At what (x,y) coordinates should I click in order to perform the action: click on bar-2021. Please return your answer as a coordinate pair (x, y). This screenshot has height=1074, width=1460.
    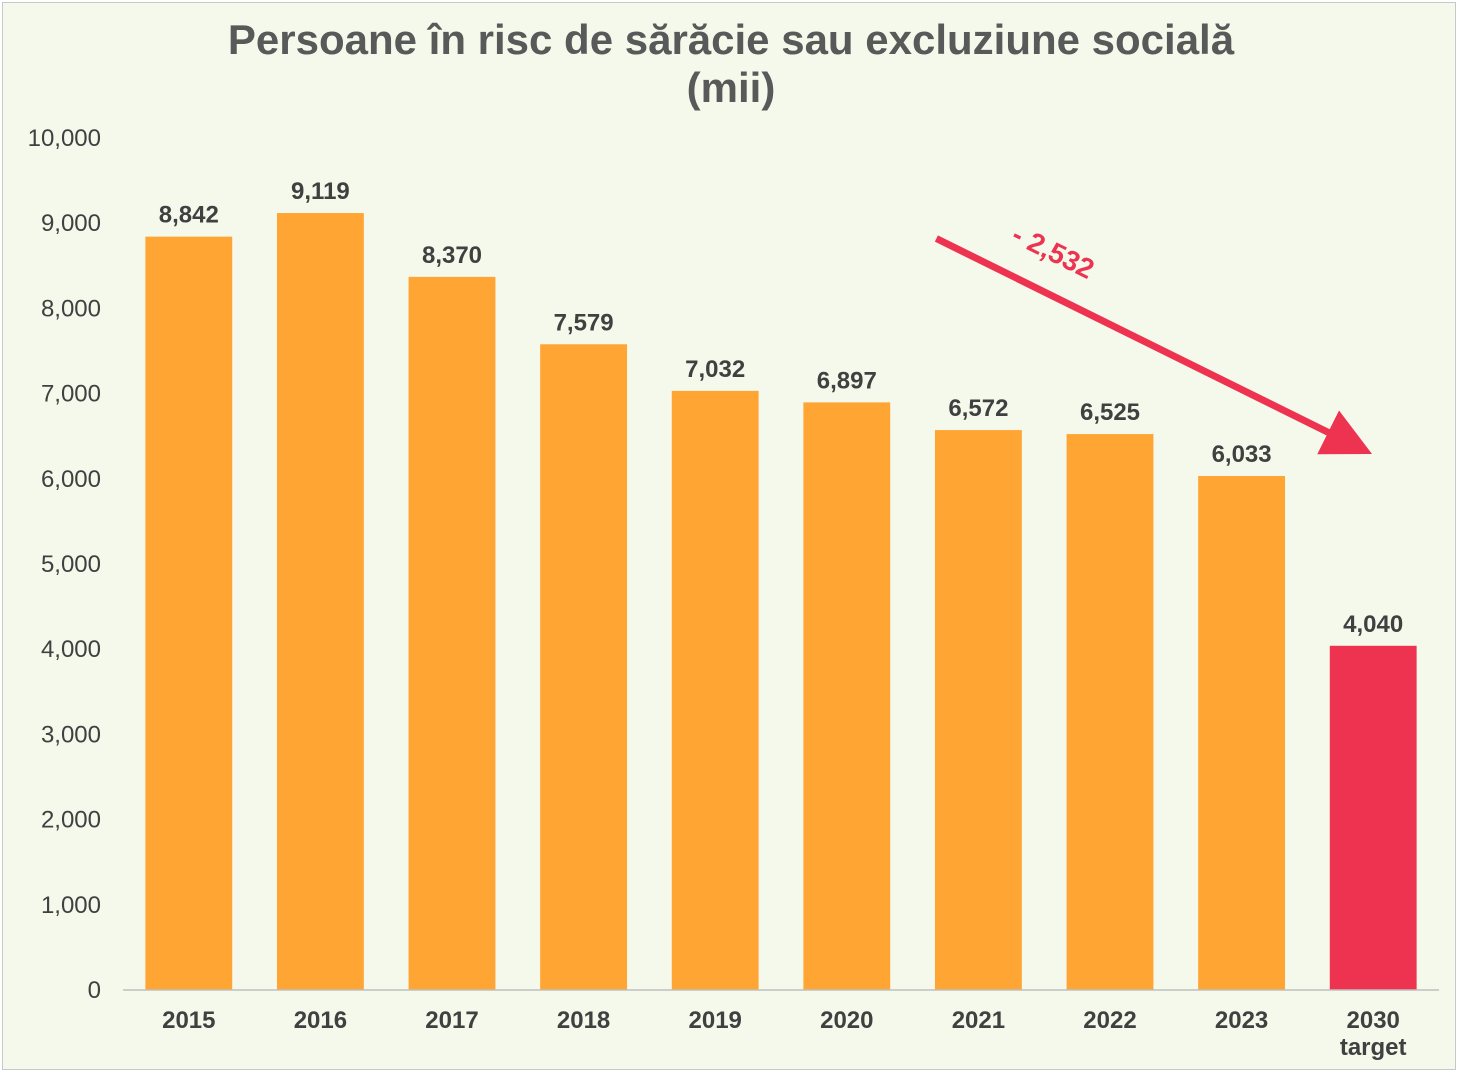
    Looking at the image, I should click on (978, 710).